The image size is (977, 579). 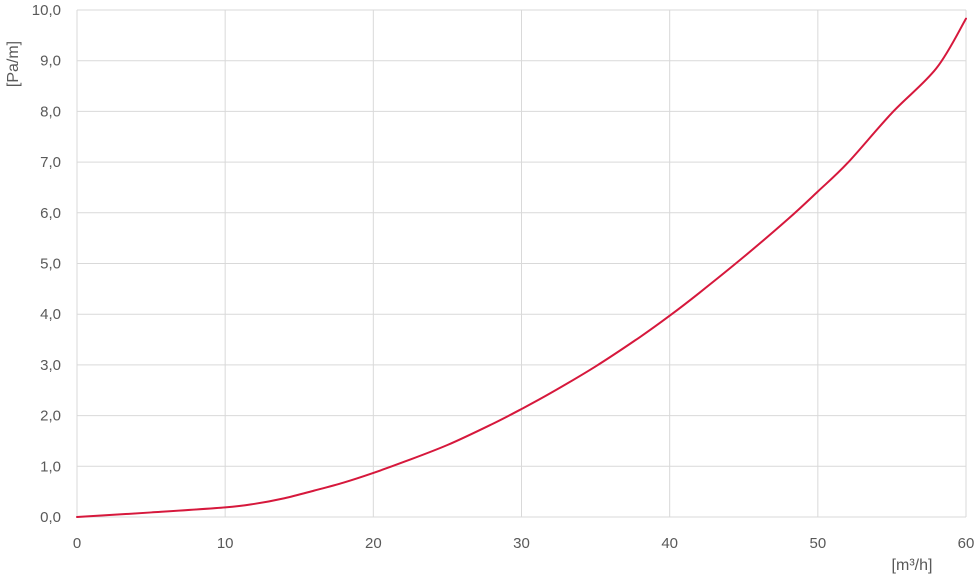 I want to click on y-tick-label: 6,0, so click(x=50, y=213).